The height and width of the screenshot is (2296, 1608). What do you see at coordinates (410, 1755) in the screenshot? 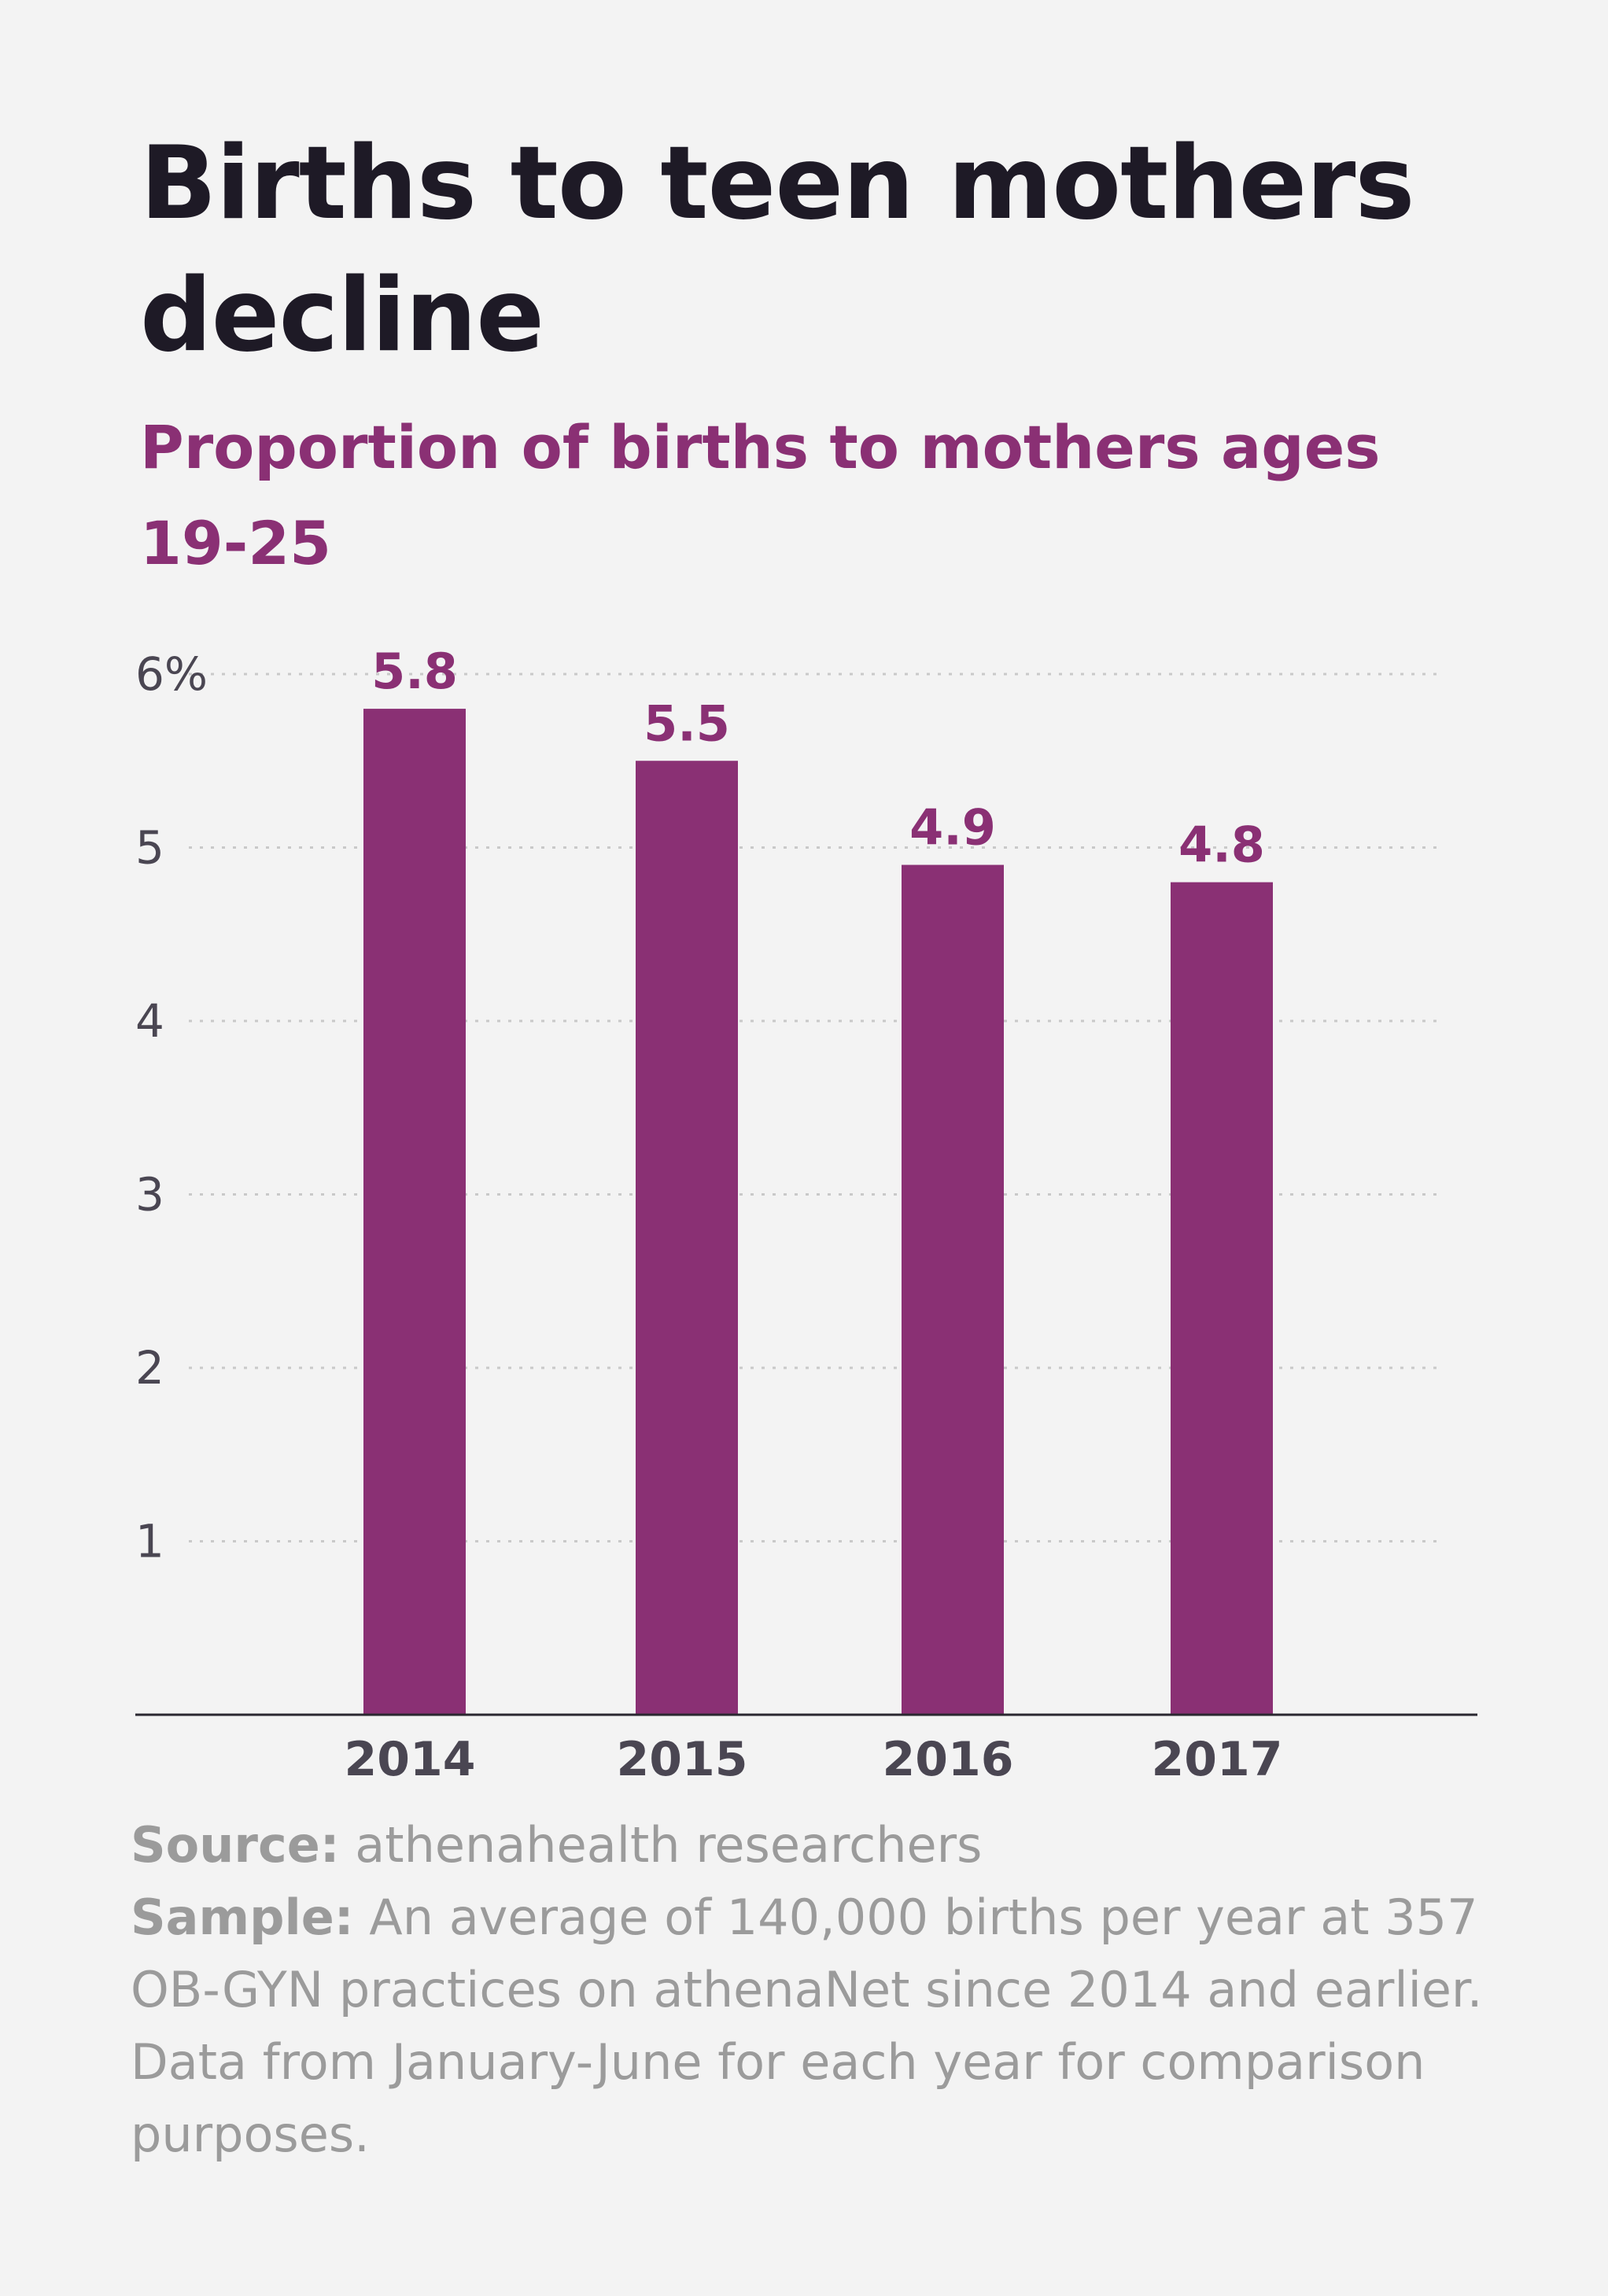
I see `x-tick-label-2014: 2014` at bounding box center [410, 1755].